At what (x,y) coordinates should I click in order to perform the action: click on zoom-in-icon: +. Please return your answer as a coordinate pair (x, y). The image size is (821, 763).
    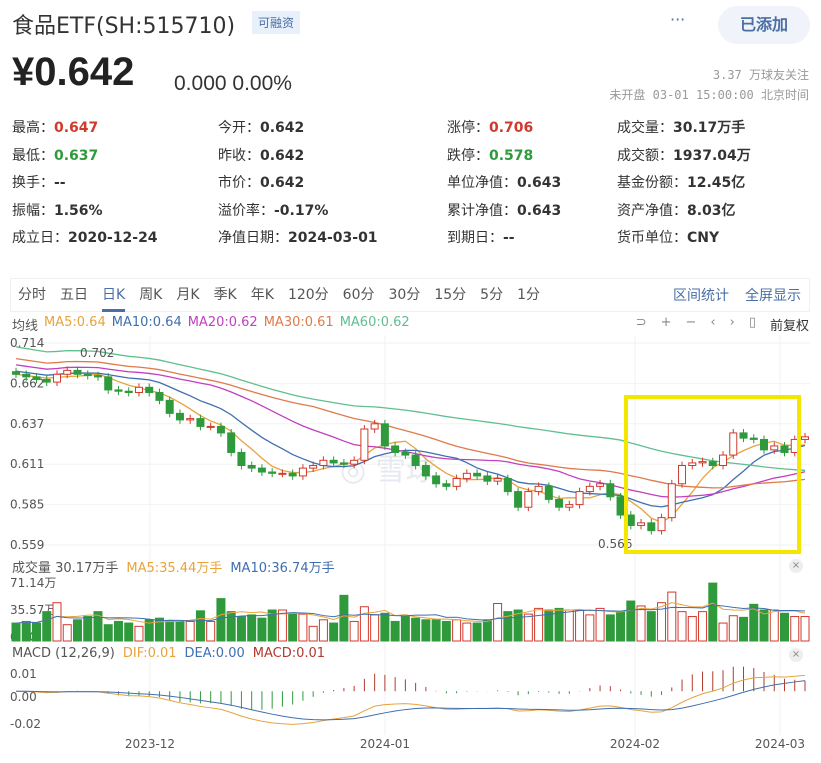
    Looking at the image, I should click on (666, 322).